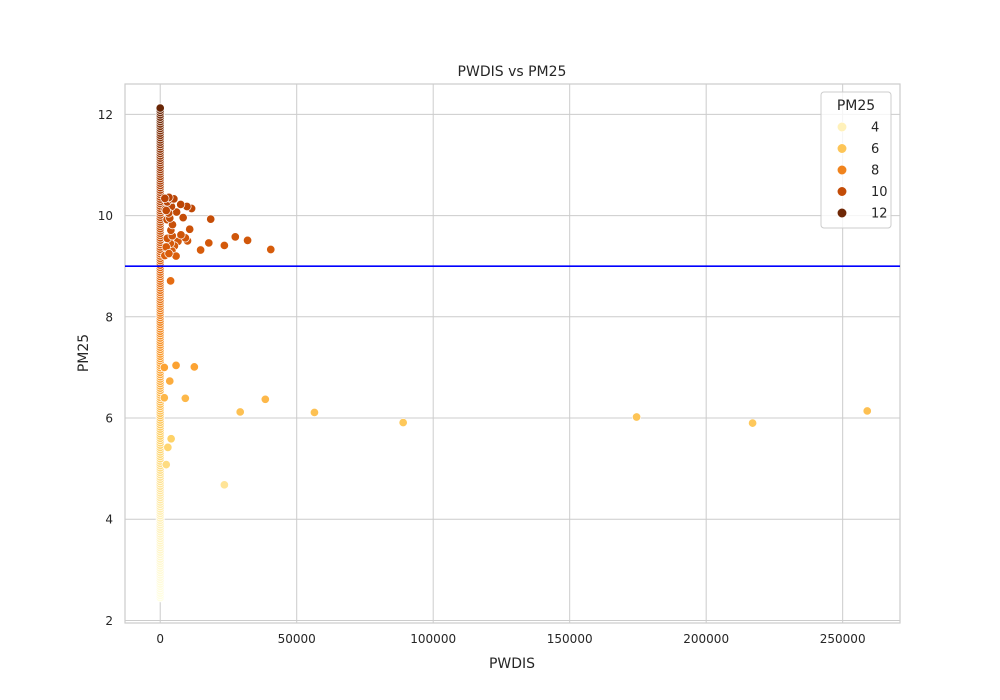 The height and width of the screenshot is (700, 1000). Describe the element at coordinates (105, 115) in the screenshot. I see `y-tick-label: 12` at that location.